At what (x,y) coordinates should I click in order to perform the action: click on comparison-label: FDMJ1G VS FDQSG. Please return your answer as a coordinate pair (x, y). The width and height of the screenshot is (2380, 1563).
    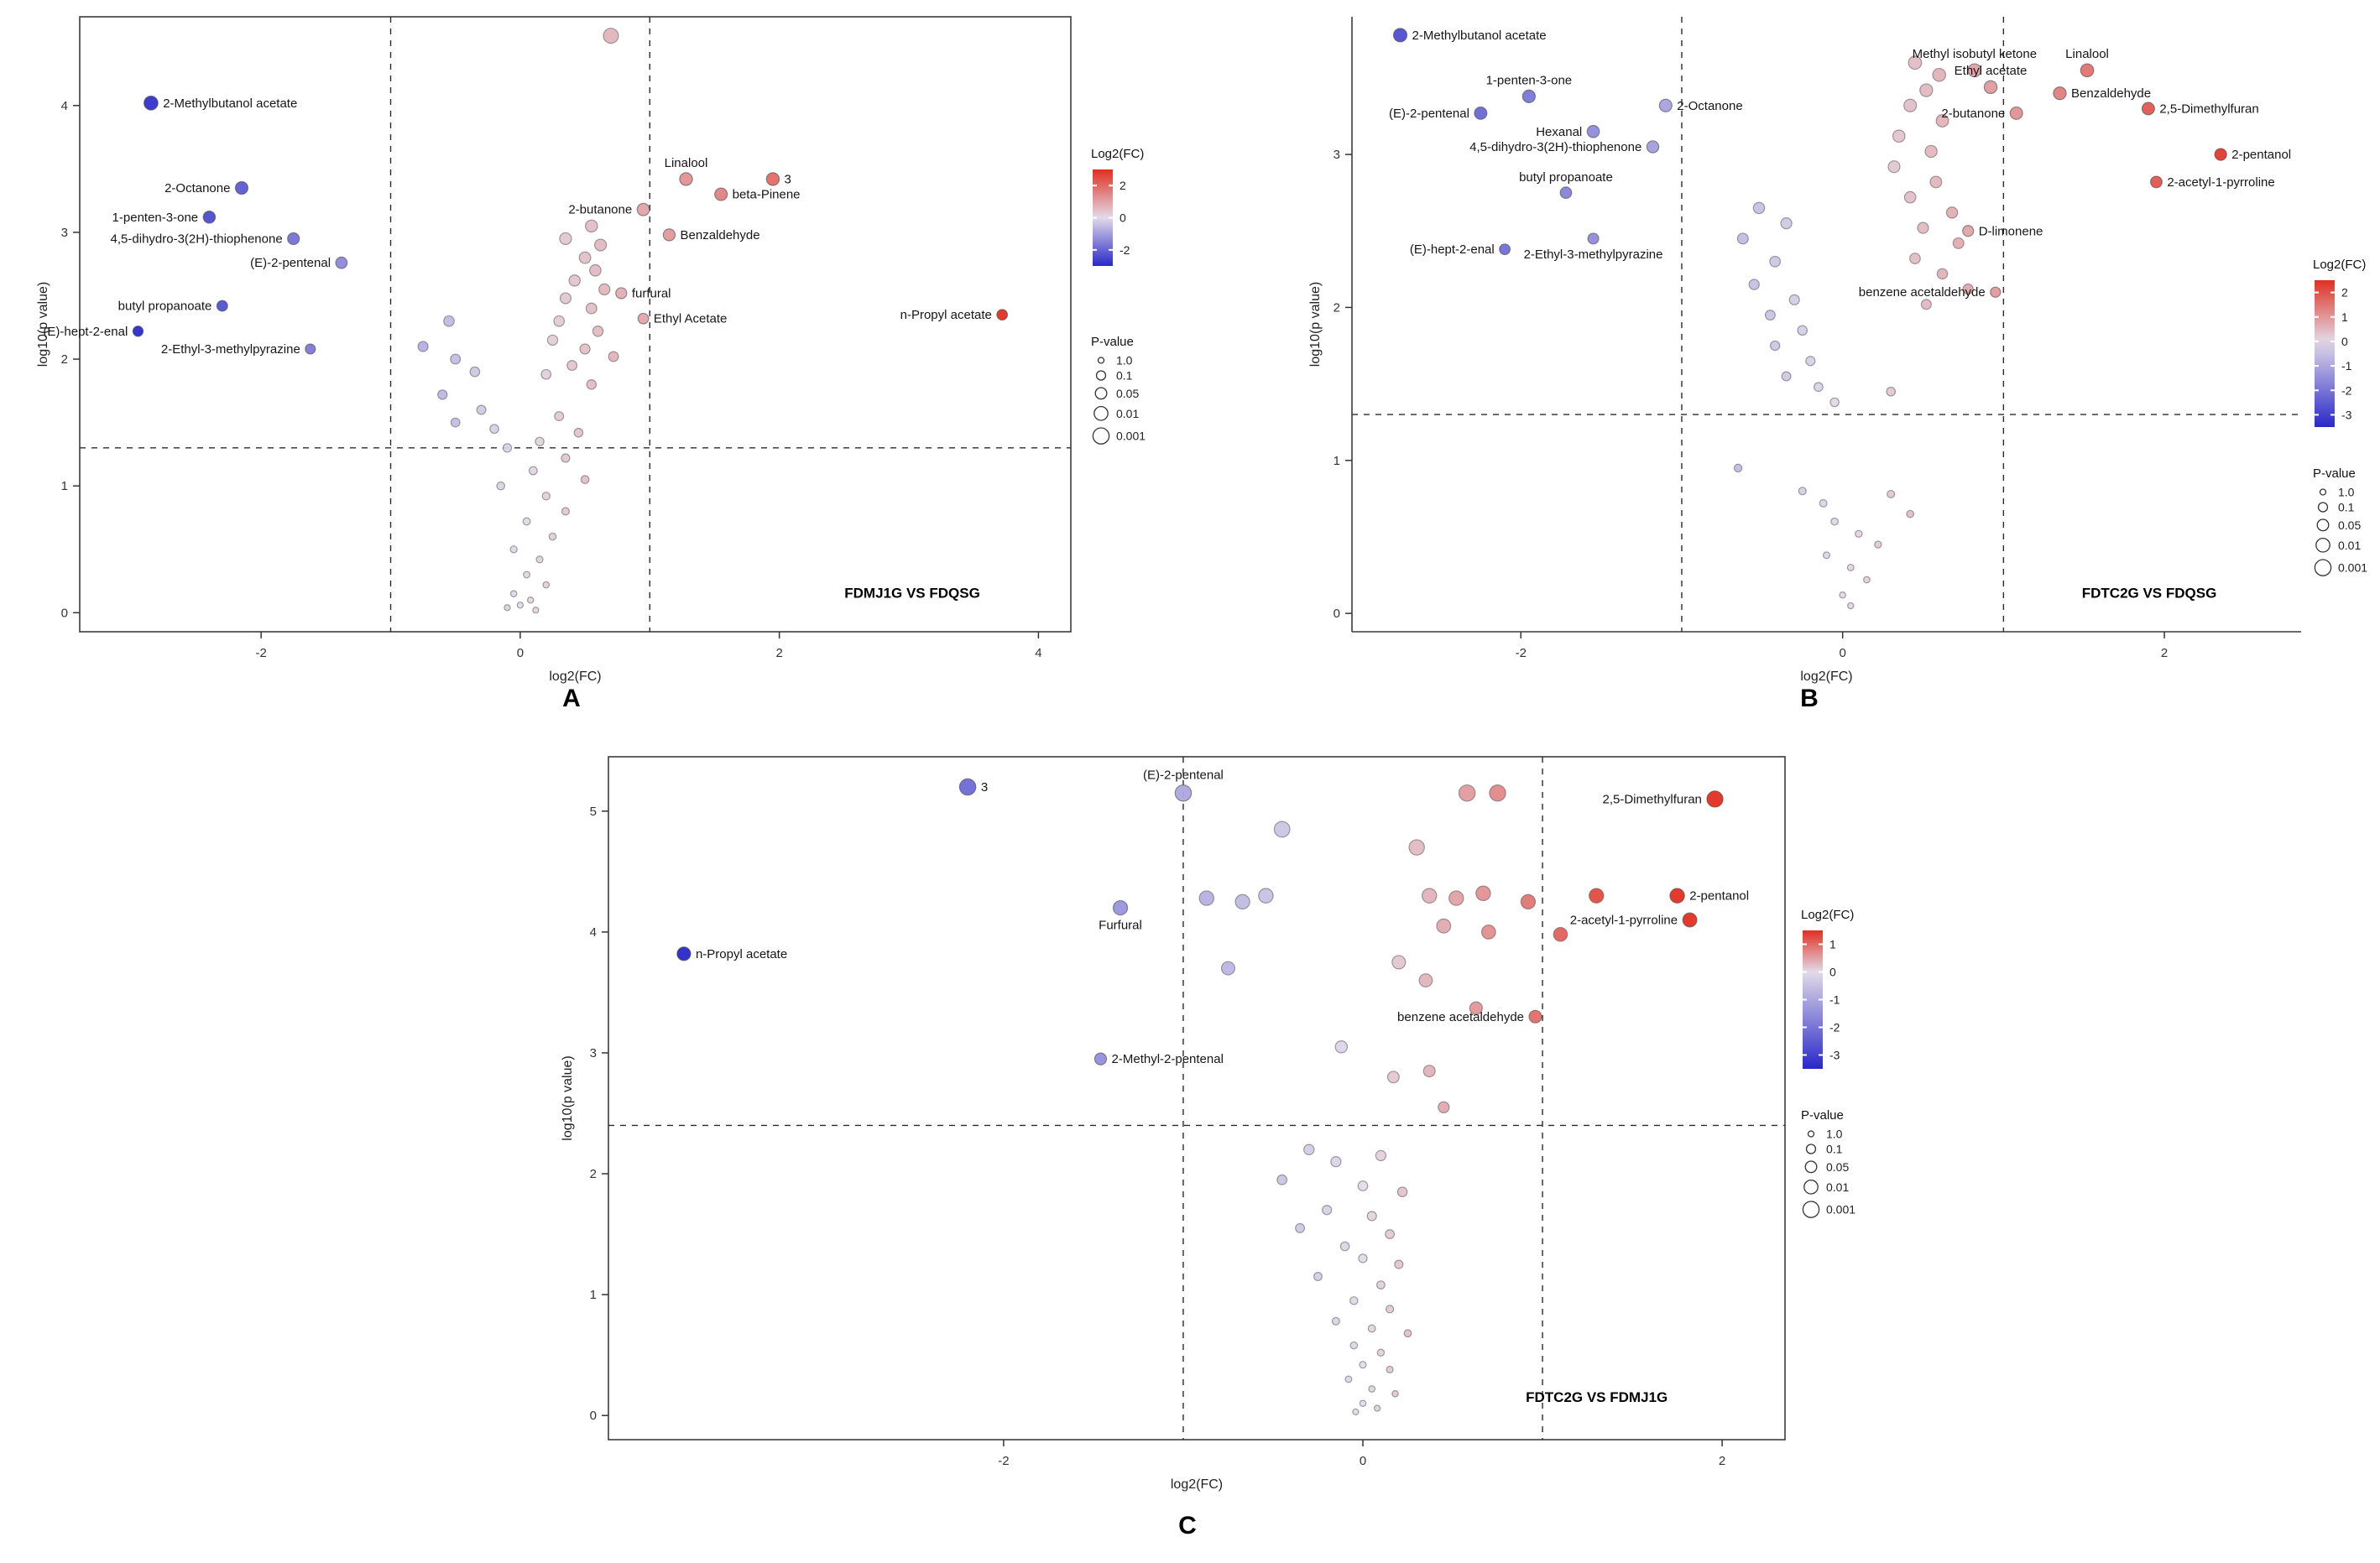
    Looking at the image, I should click on (912, 594).